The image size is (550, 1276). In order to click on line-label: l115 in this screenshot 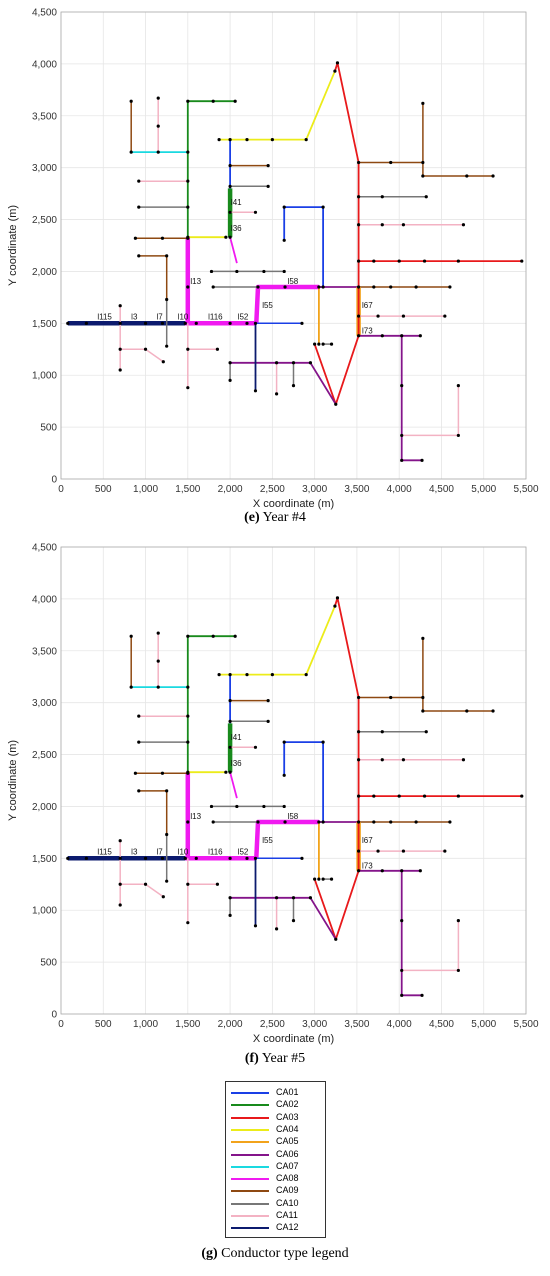, I will do `click(104, 317)`.